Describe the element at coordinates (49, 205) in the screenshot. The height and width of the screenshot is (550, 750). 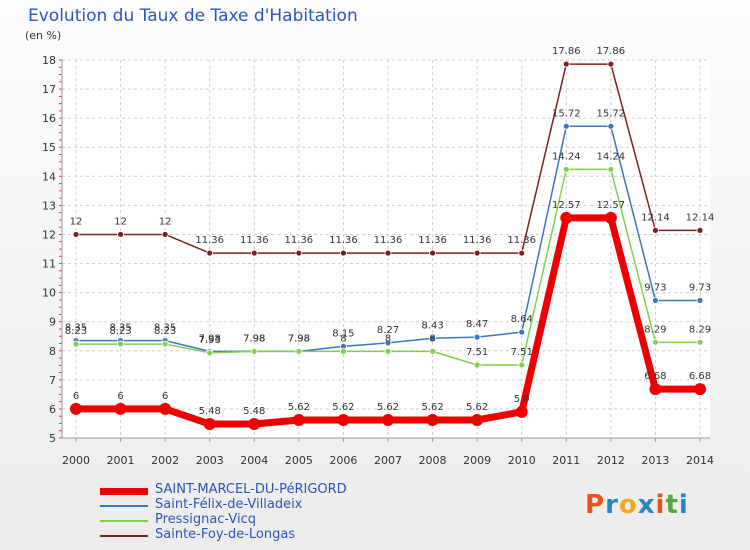
I see `y-tick-label: 13` at that location.